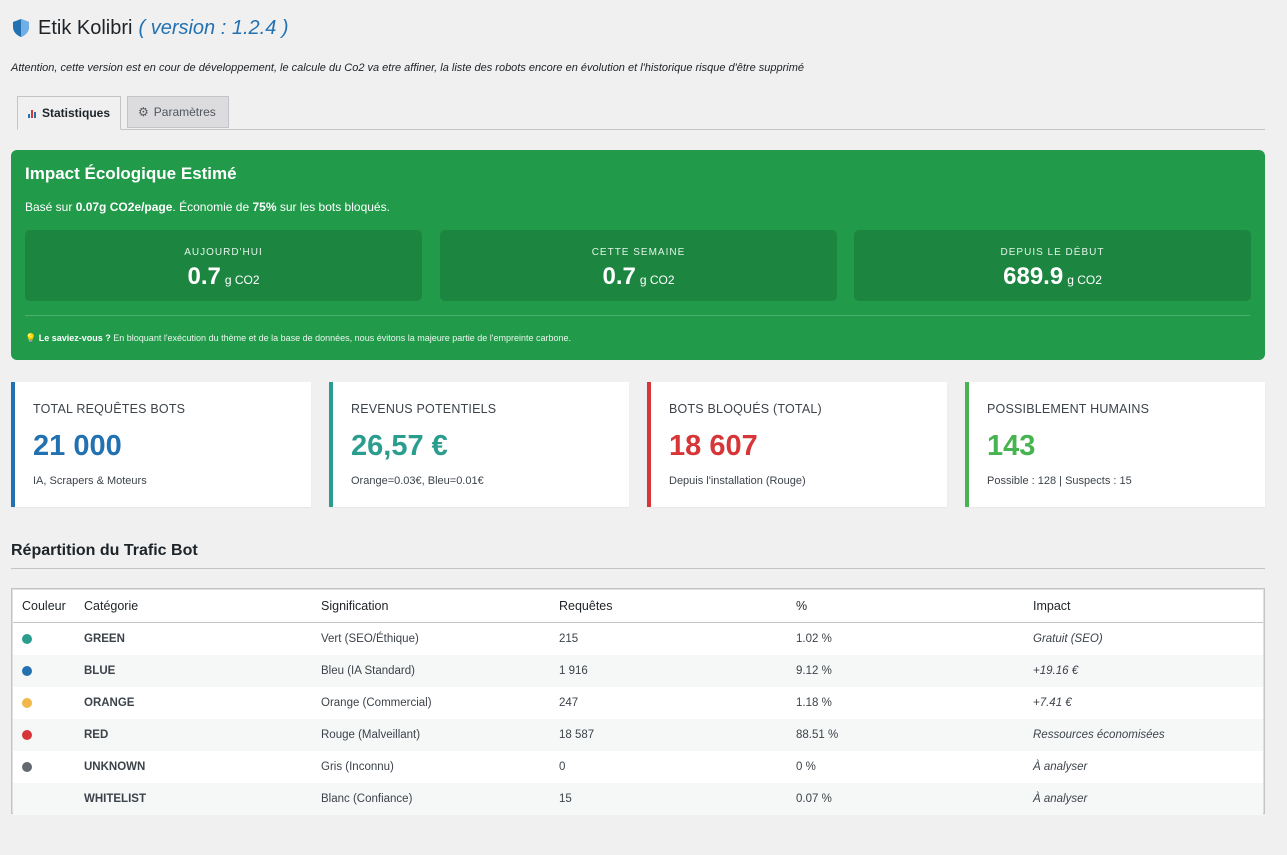 The image size is (1287, 855). Describe the element at coordinates (914, 799) in the screenshot. I see `pct-cell: 0.07 %` at that location.